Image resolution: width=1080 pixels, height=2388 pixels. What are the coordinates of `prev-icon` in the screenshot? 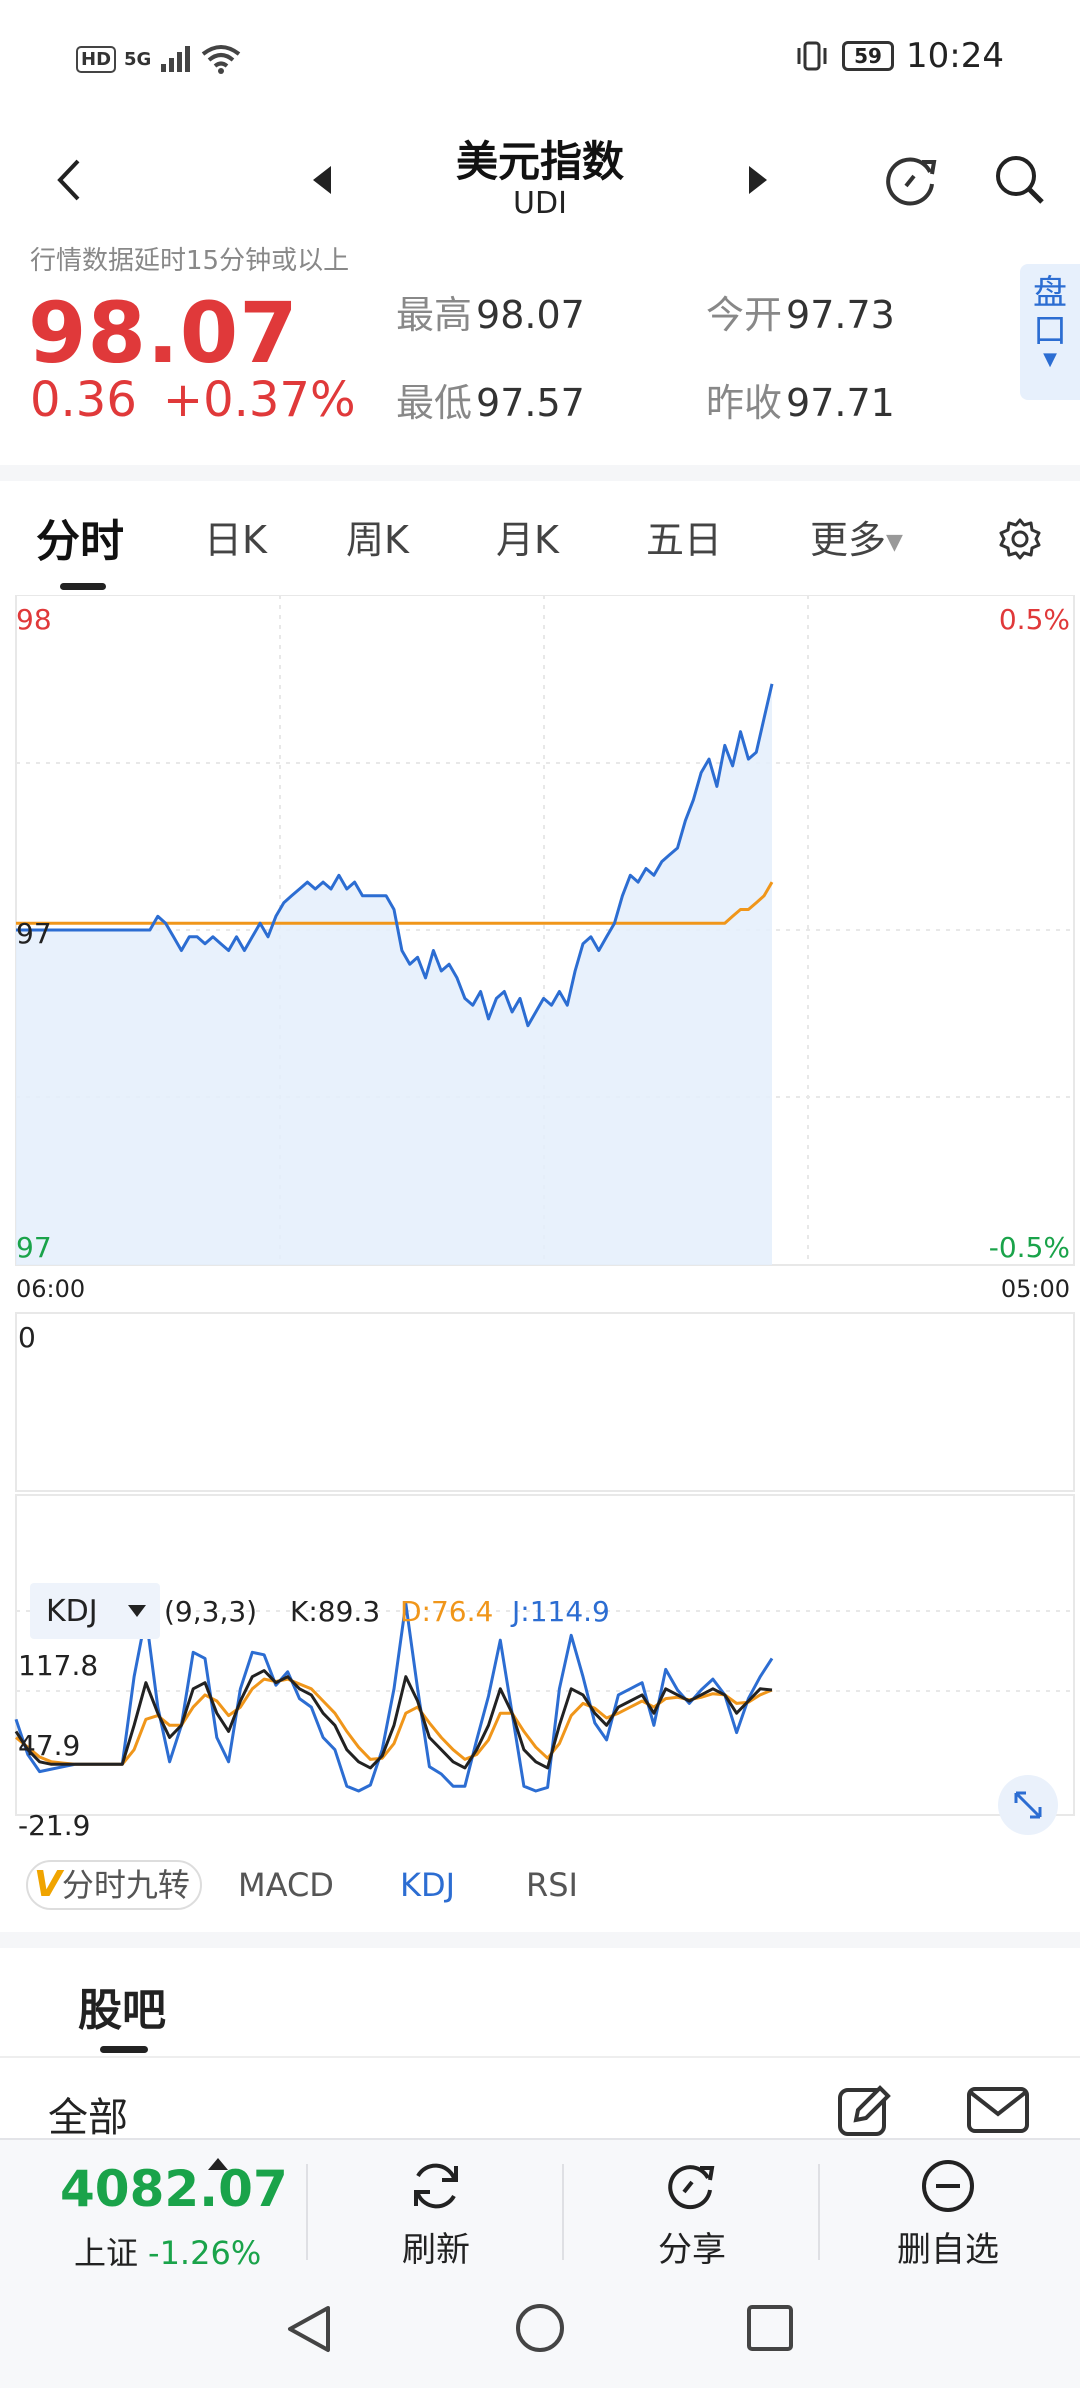 It's located at (322, 180).